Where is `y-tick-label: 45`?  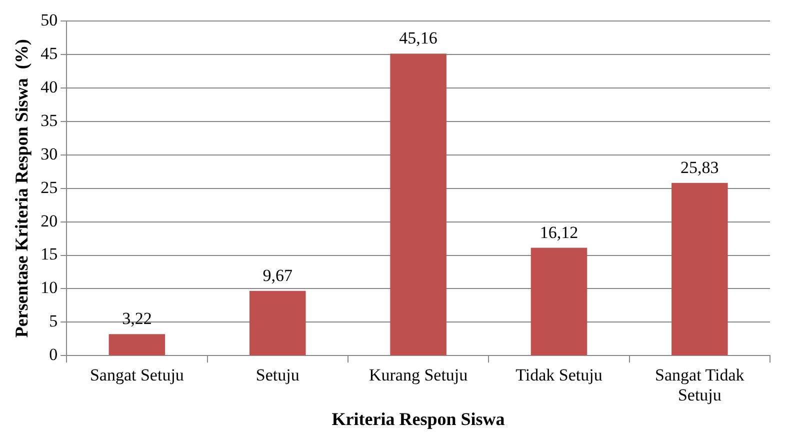 y-tick-label: 45 is located at coordinates (49, 54).